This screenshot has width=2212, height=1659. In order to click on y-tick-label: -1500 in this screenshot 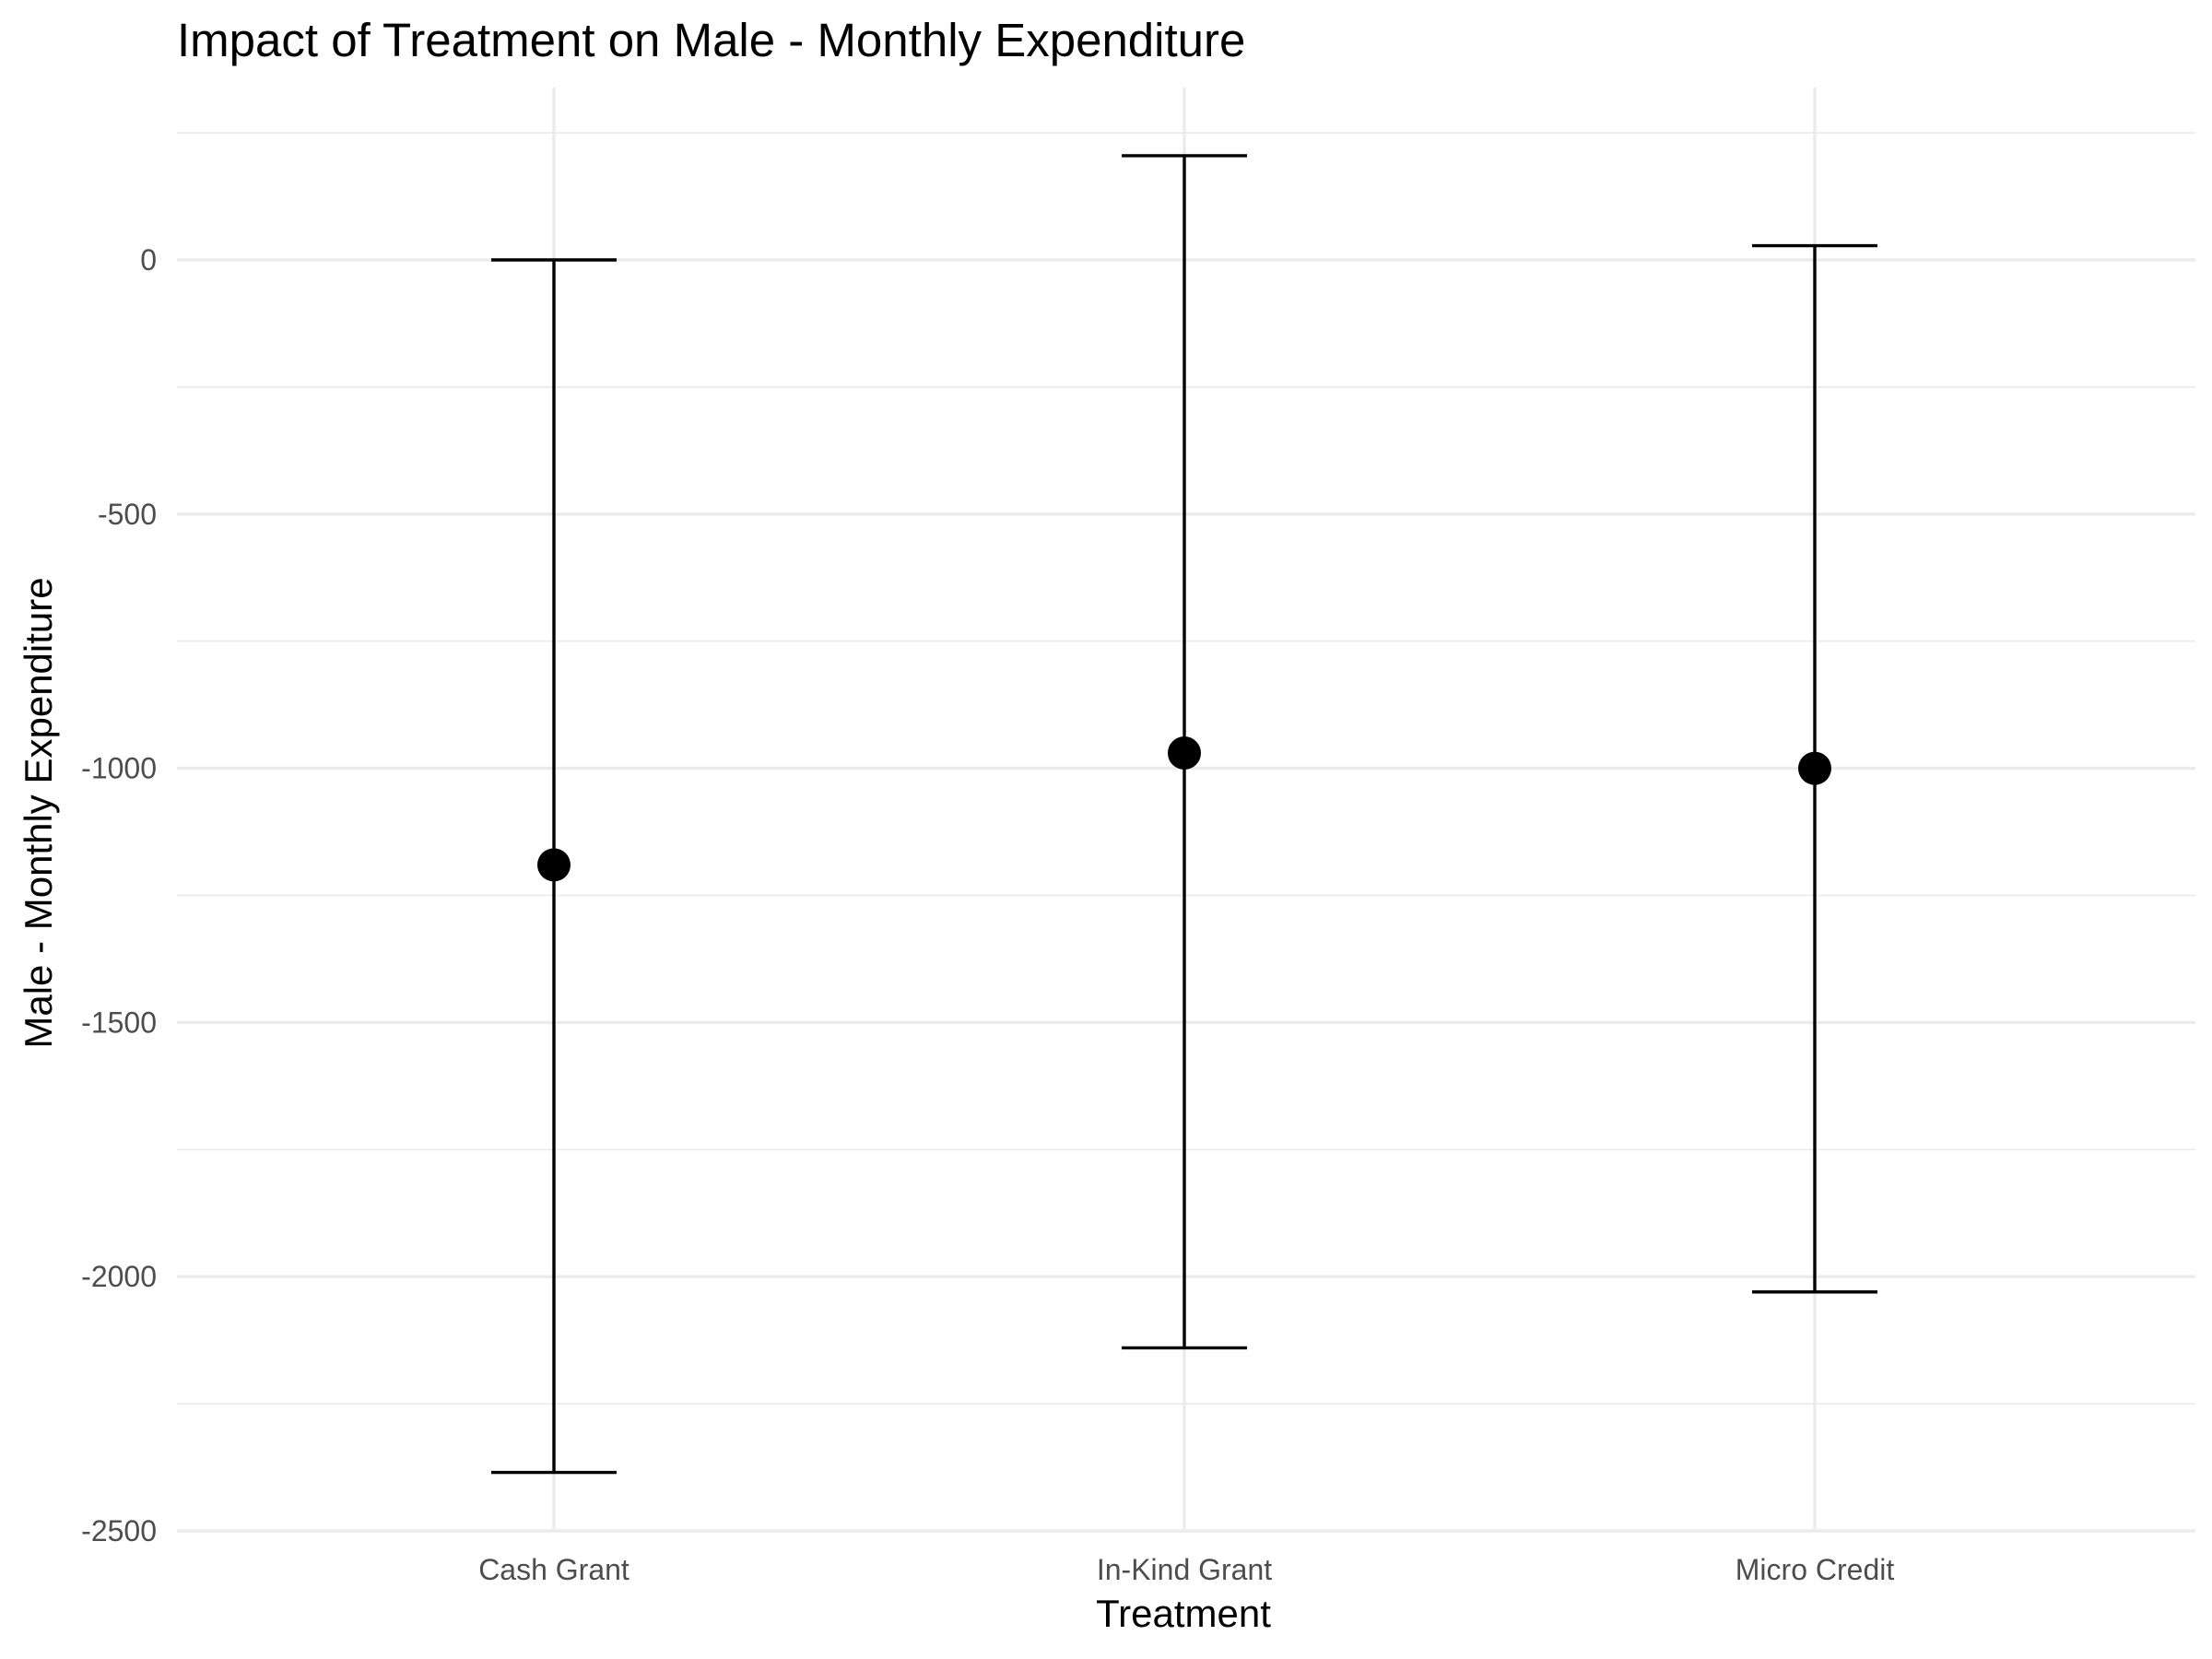, I will do `click(119, 1022)`.